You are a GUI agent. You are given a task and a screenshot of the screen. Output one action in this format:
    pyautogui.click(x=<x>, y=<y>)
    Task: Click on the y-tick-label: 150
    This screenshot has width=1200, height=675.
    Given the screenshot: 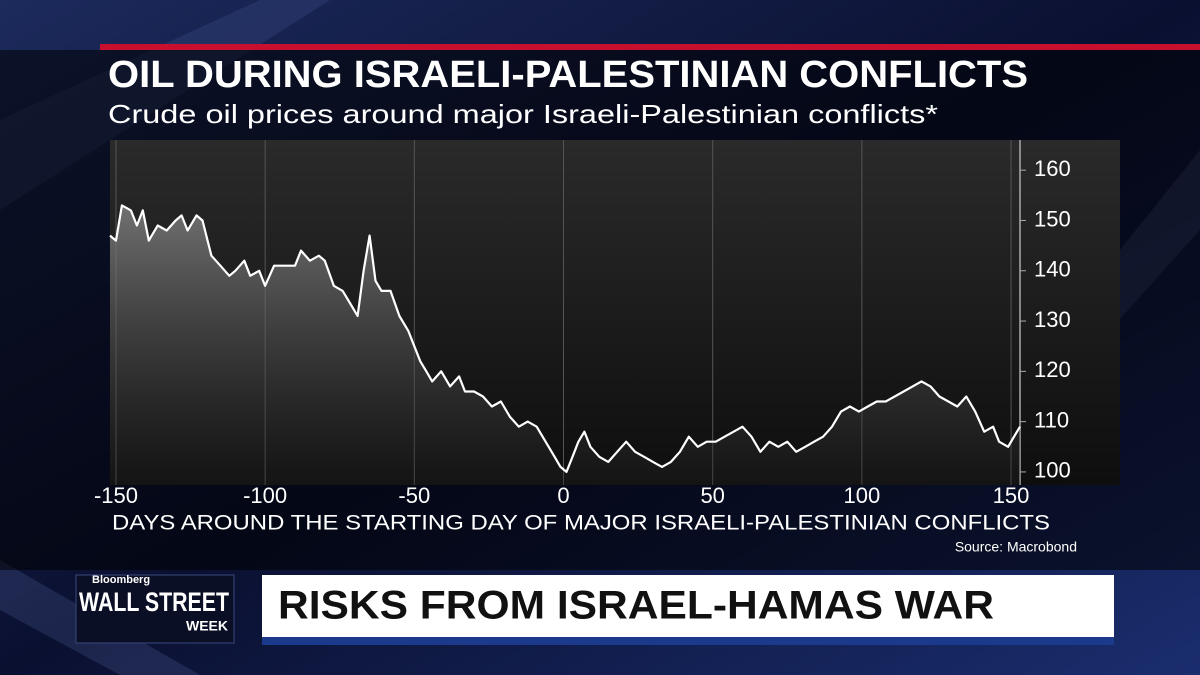 What is the action you would take?
    pyautogui.click(x=1052, y=218)
    